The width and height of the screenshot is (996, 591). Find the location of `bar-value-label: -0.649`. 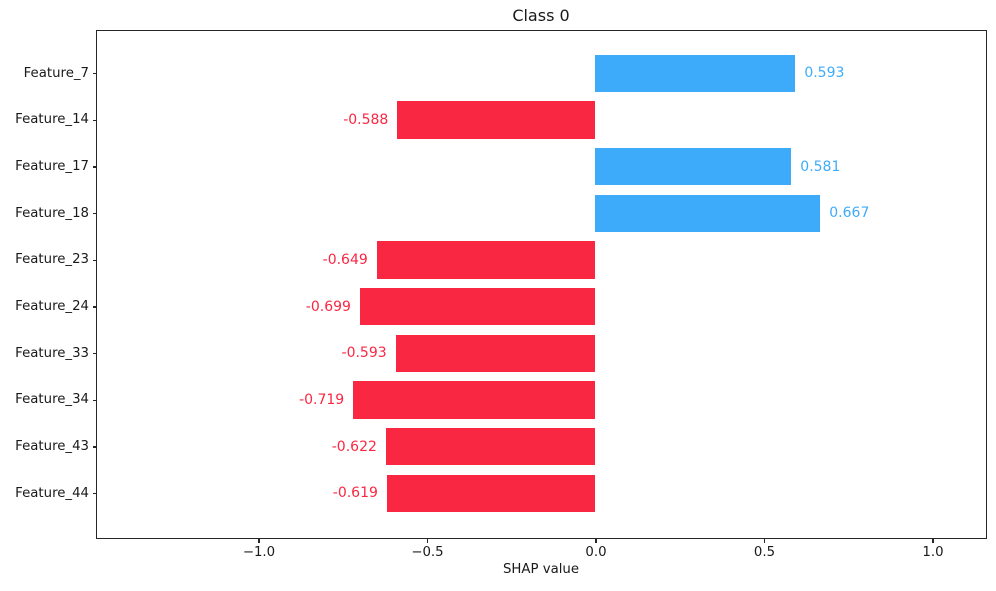

bar-value-label: -0.649 is located at coordinates (345, 259).